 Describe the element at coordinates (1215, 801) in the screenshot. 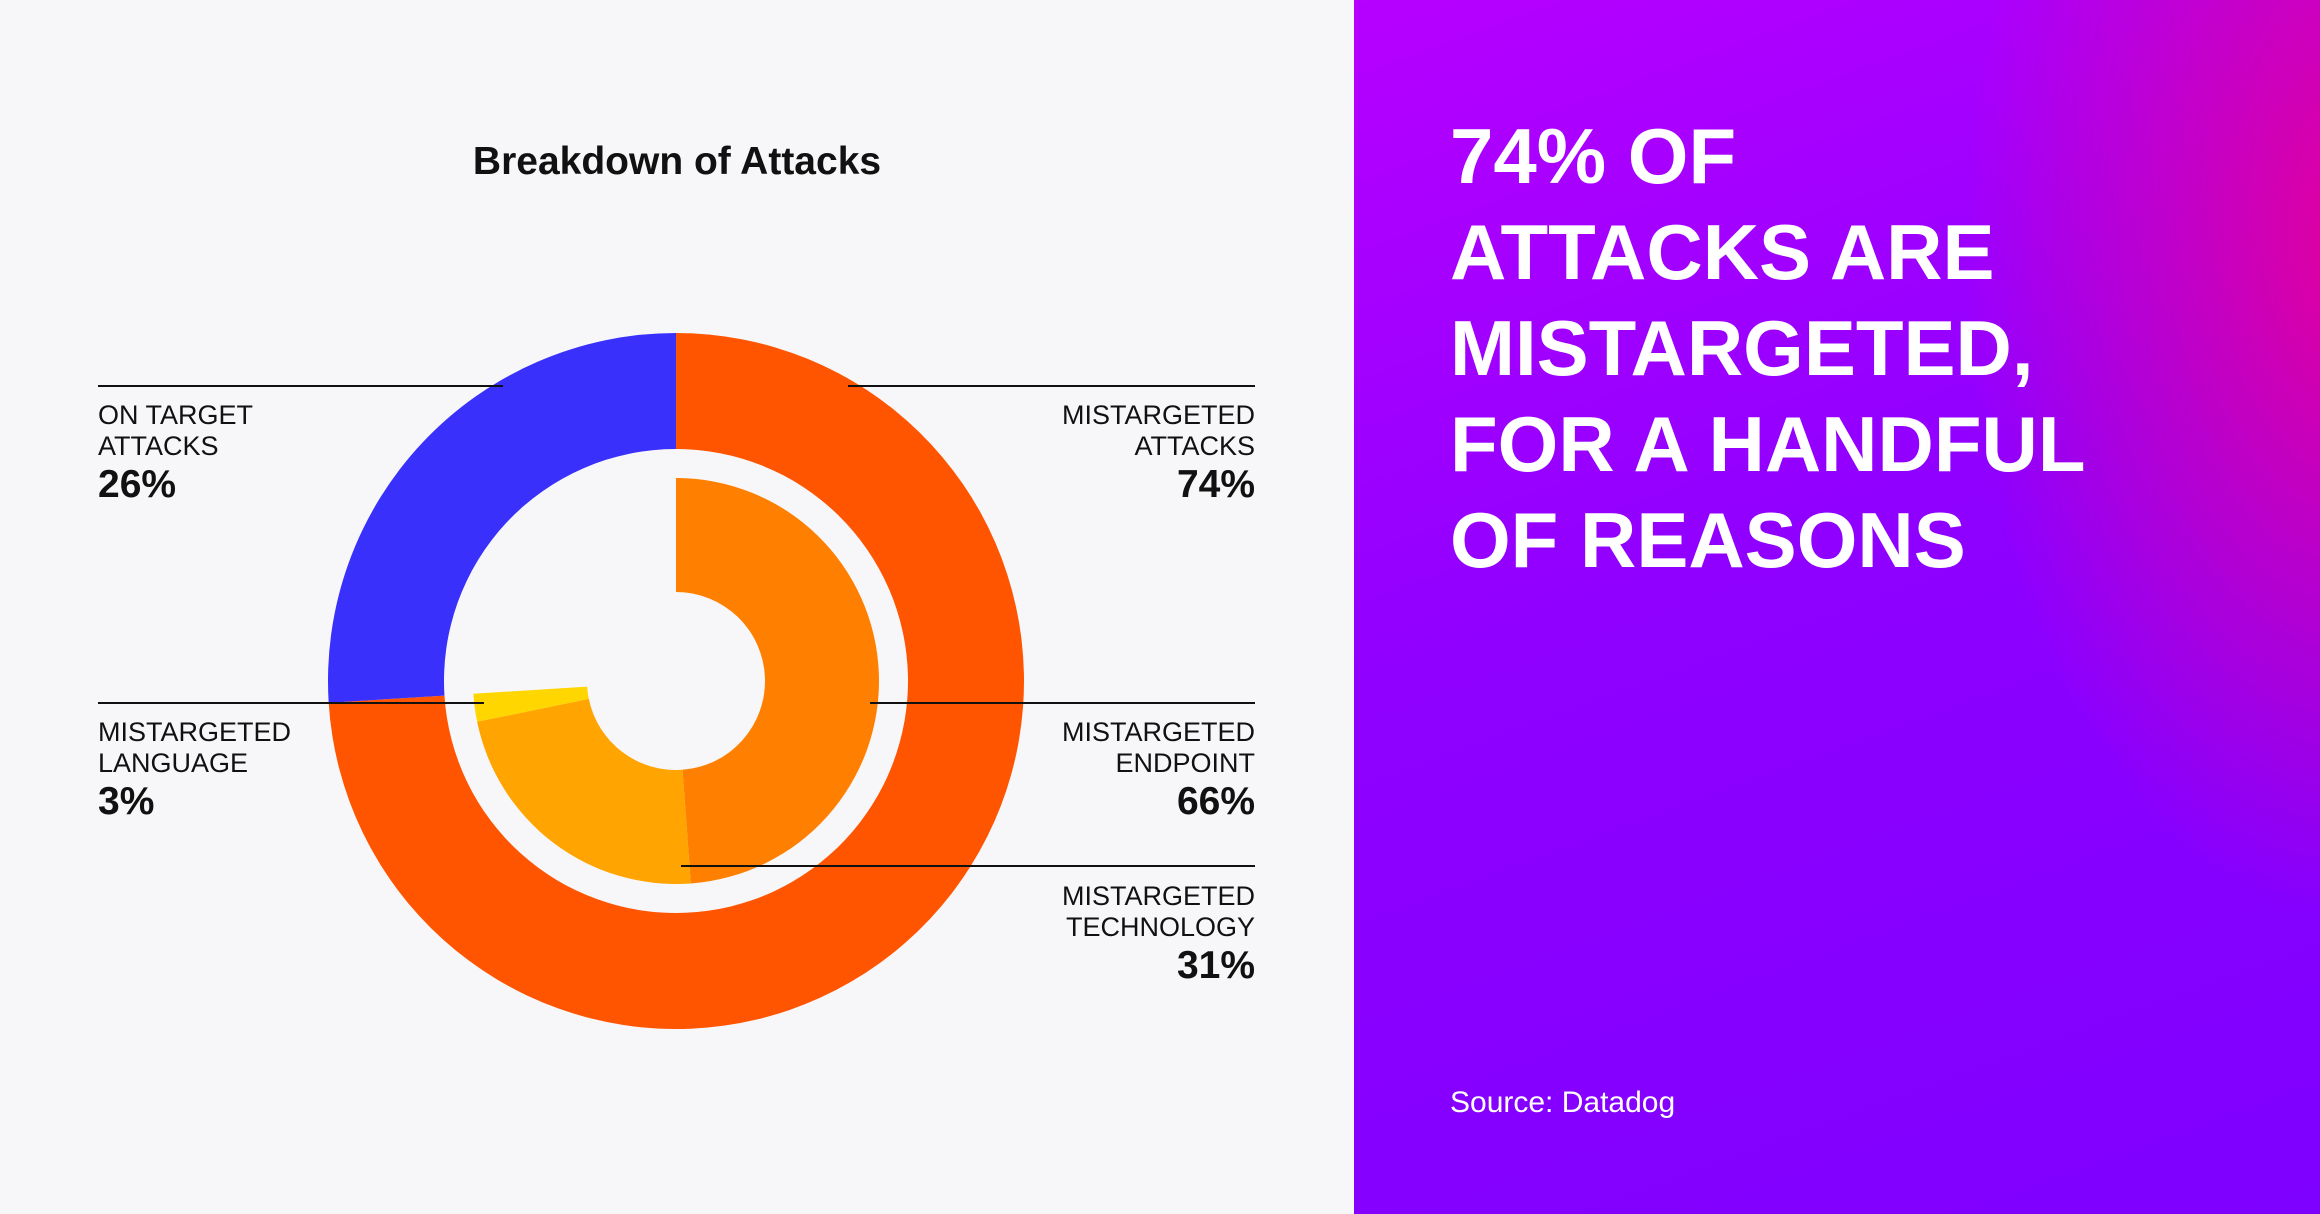

I see `segment-value: 66%` at that location.